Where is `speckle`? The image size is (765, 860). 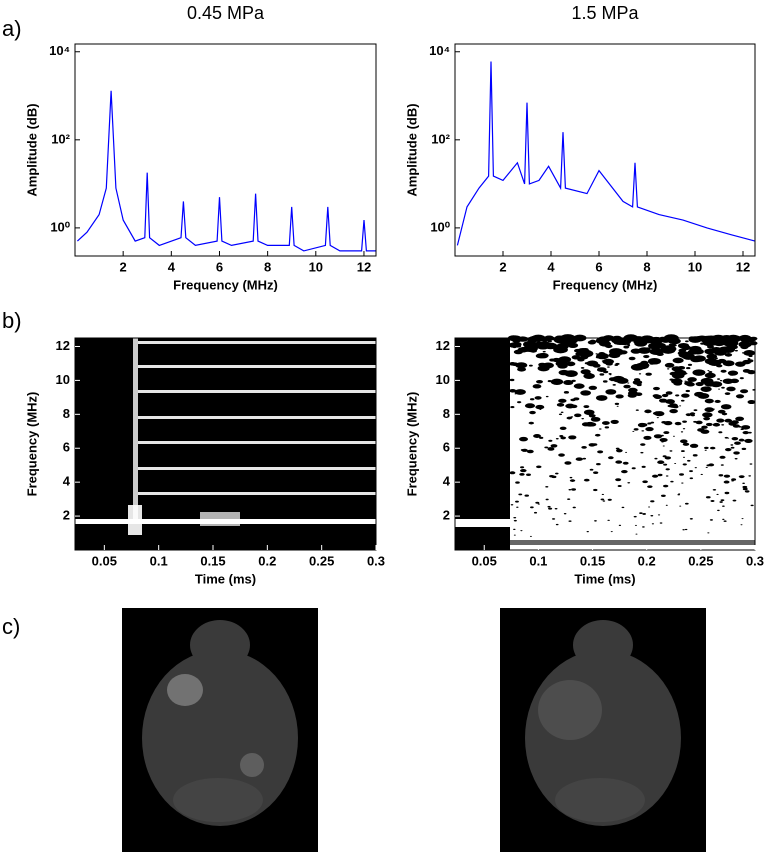
speckle is located at coordinates (632, 435).